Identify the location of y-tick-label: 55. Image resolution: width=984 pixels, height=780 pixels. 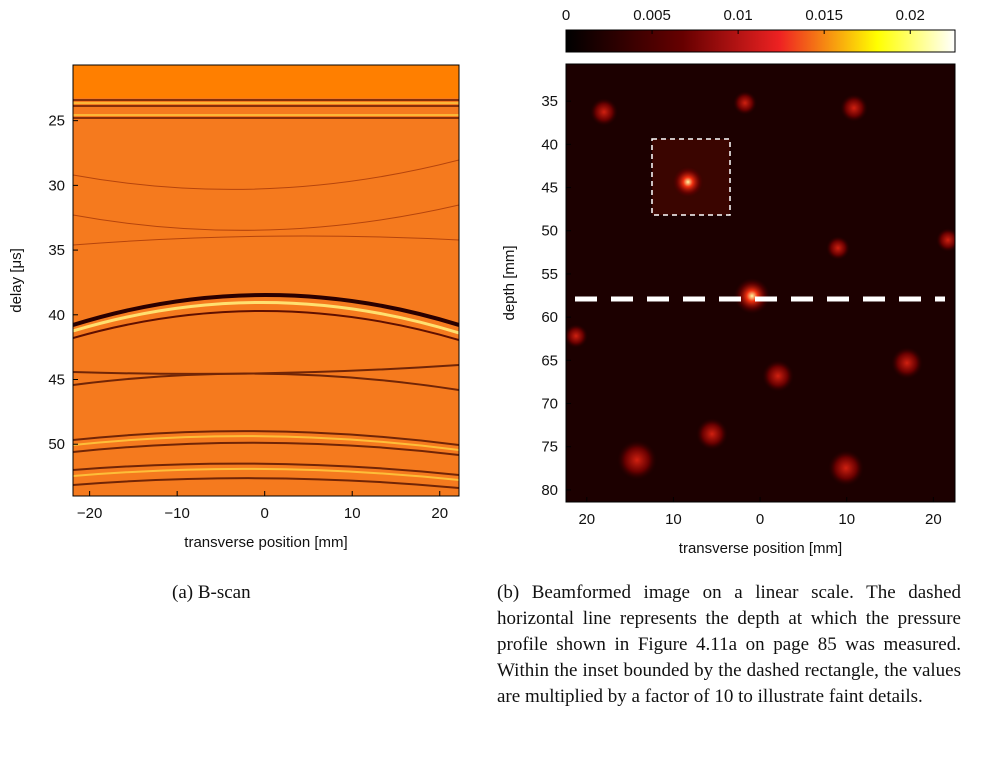
(549, 274).